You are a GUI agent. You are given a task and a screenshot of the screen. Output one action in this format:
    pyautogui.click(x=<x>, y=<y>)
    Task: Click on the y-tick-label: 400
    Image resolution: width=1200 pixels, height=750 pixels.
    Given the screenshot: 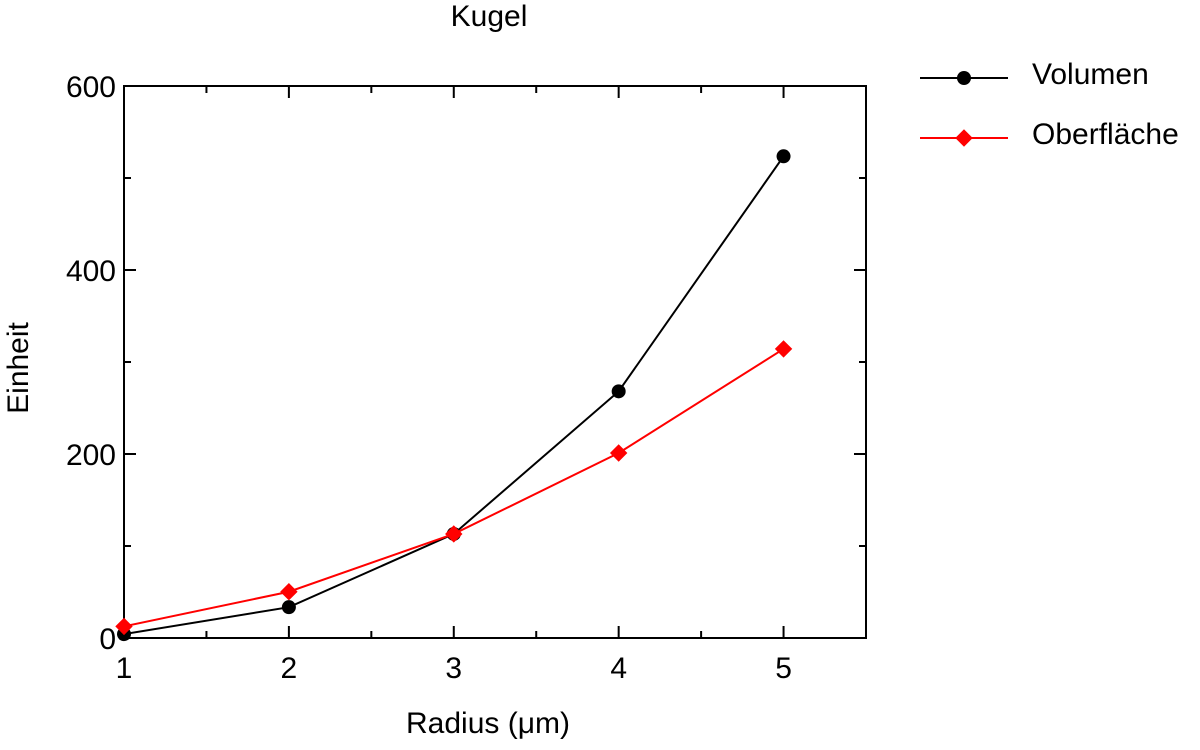 What is the action you would take?
    pyautogui.click(x=91, y=271)
    